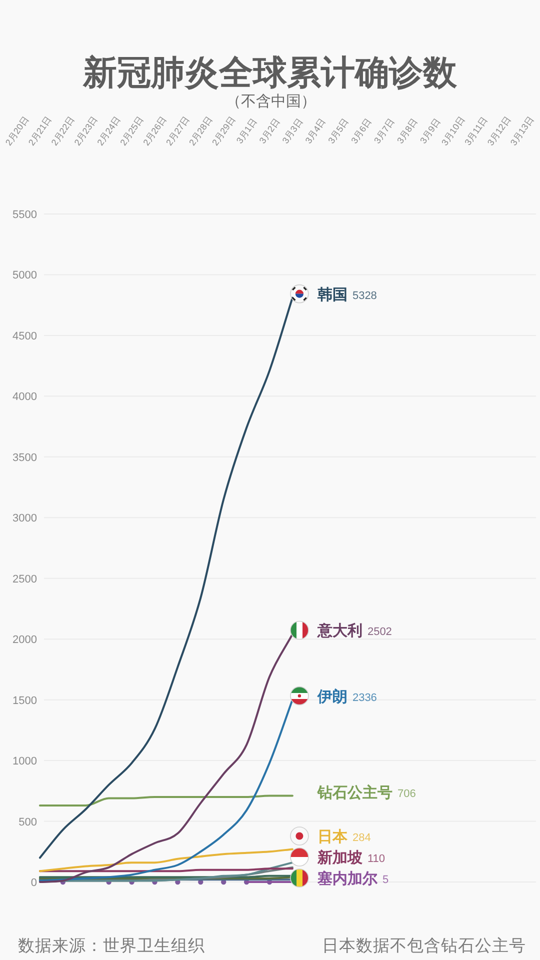 The image size is (540, 960). Describe the element at coordinates (339, 631) in the screenshot. I see `legend-label: 意大利` at that location.